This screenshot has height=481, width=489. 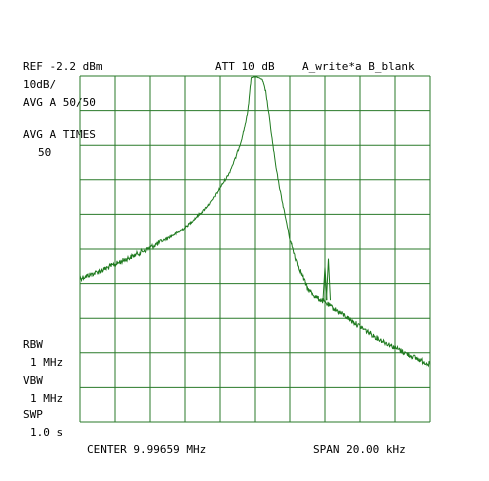 I want to click on trace-mode: A_write*a B_blank, so click(x=358, y=66).